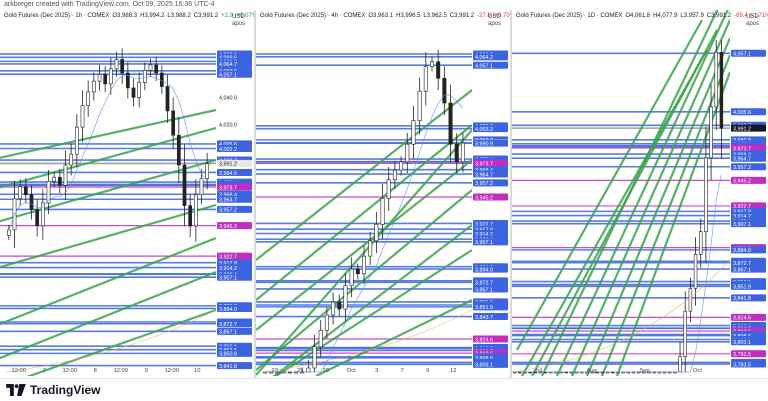  What do you see at coordinates (484, 270) in the screenshot?
I see `price-label-text: 3,884.0` at bounding box center [484, 270].